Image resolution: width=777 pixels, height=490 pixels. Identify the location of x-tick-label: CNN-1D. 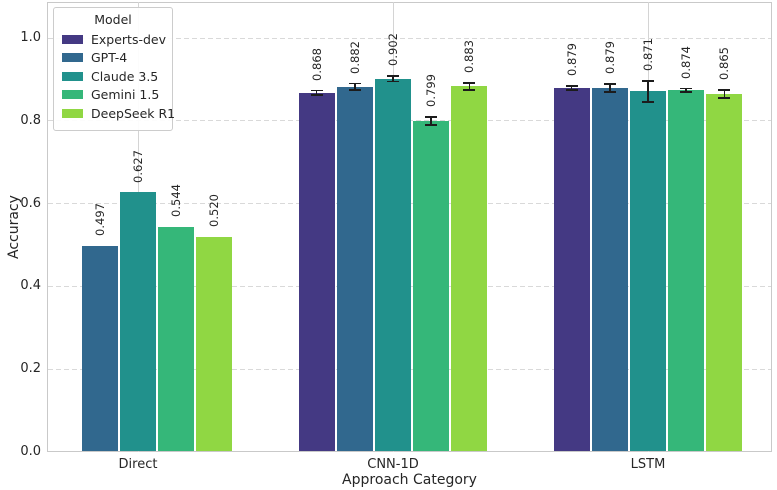
(393, 464).